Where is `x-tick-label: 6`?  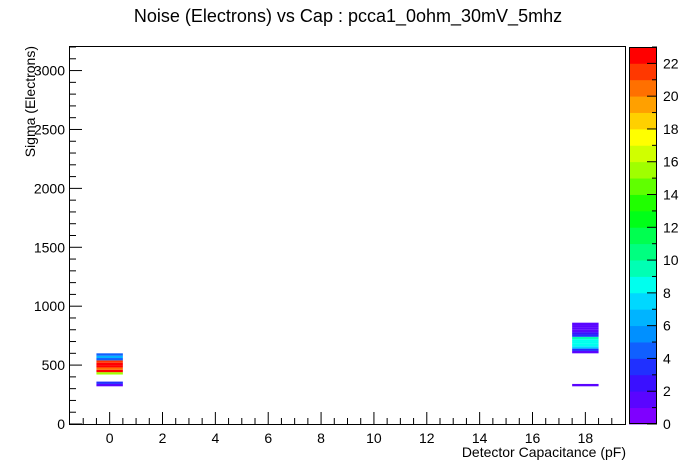 x-tick-label: 6 is located at coordinates (268, 438).